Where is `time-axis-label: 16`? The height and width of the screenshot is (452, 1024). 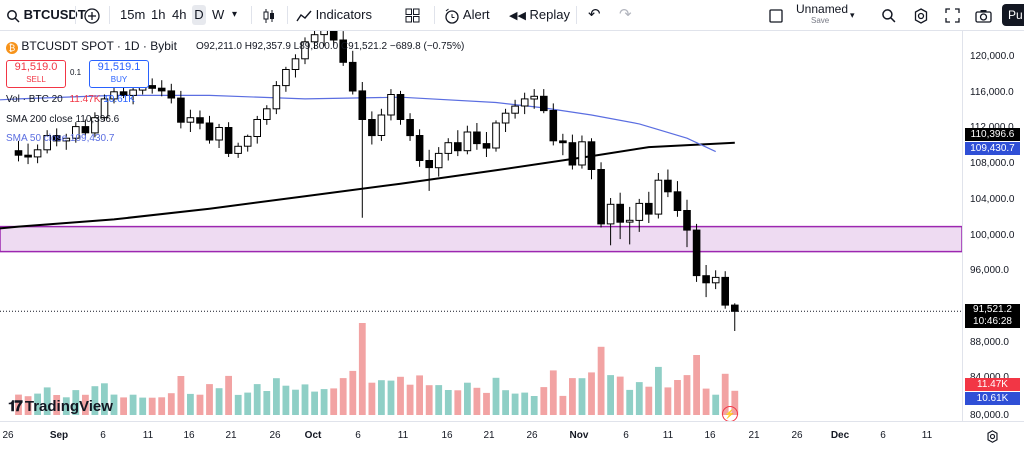
time-axis-label: 16 is located at coordinates (447, 435).